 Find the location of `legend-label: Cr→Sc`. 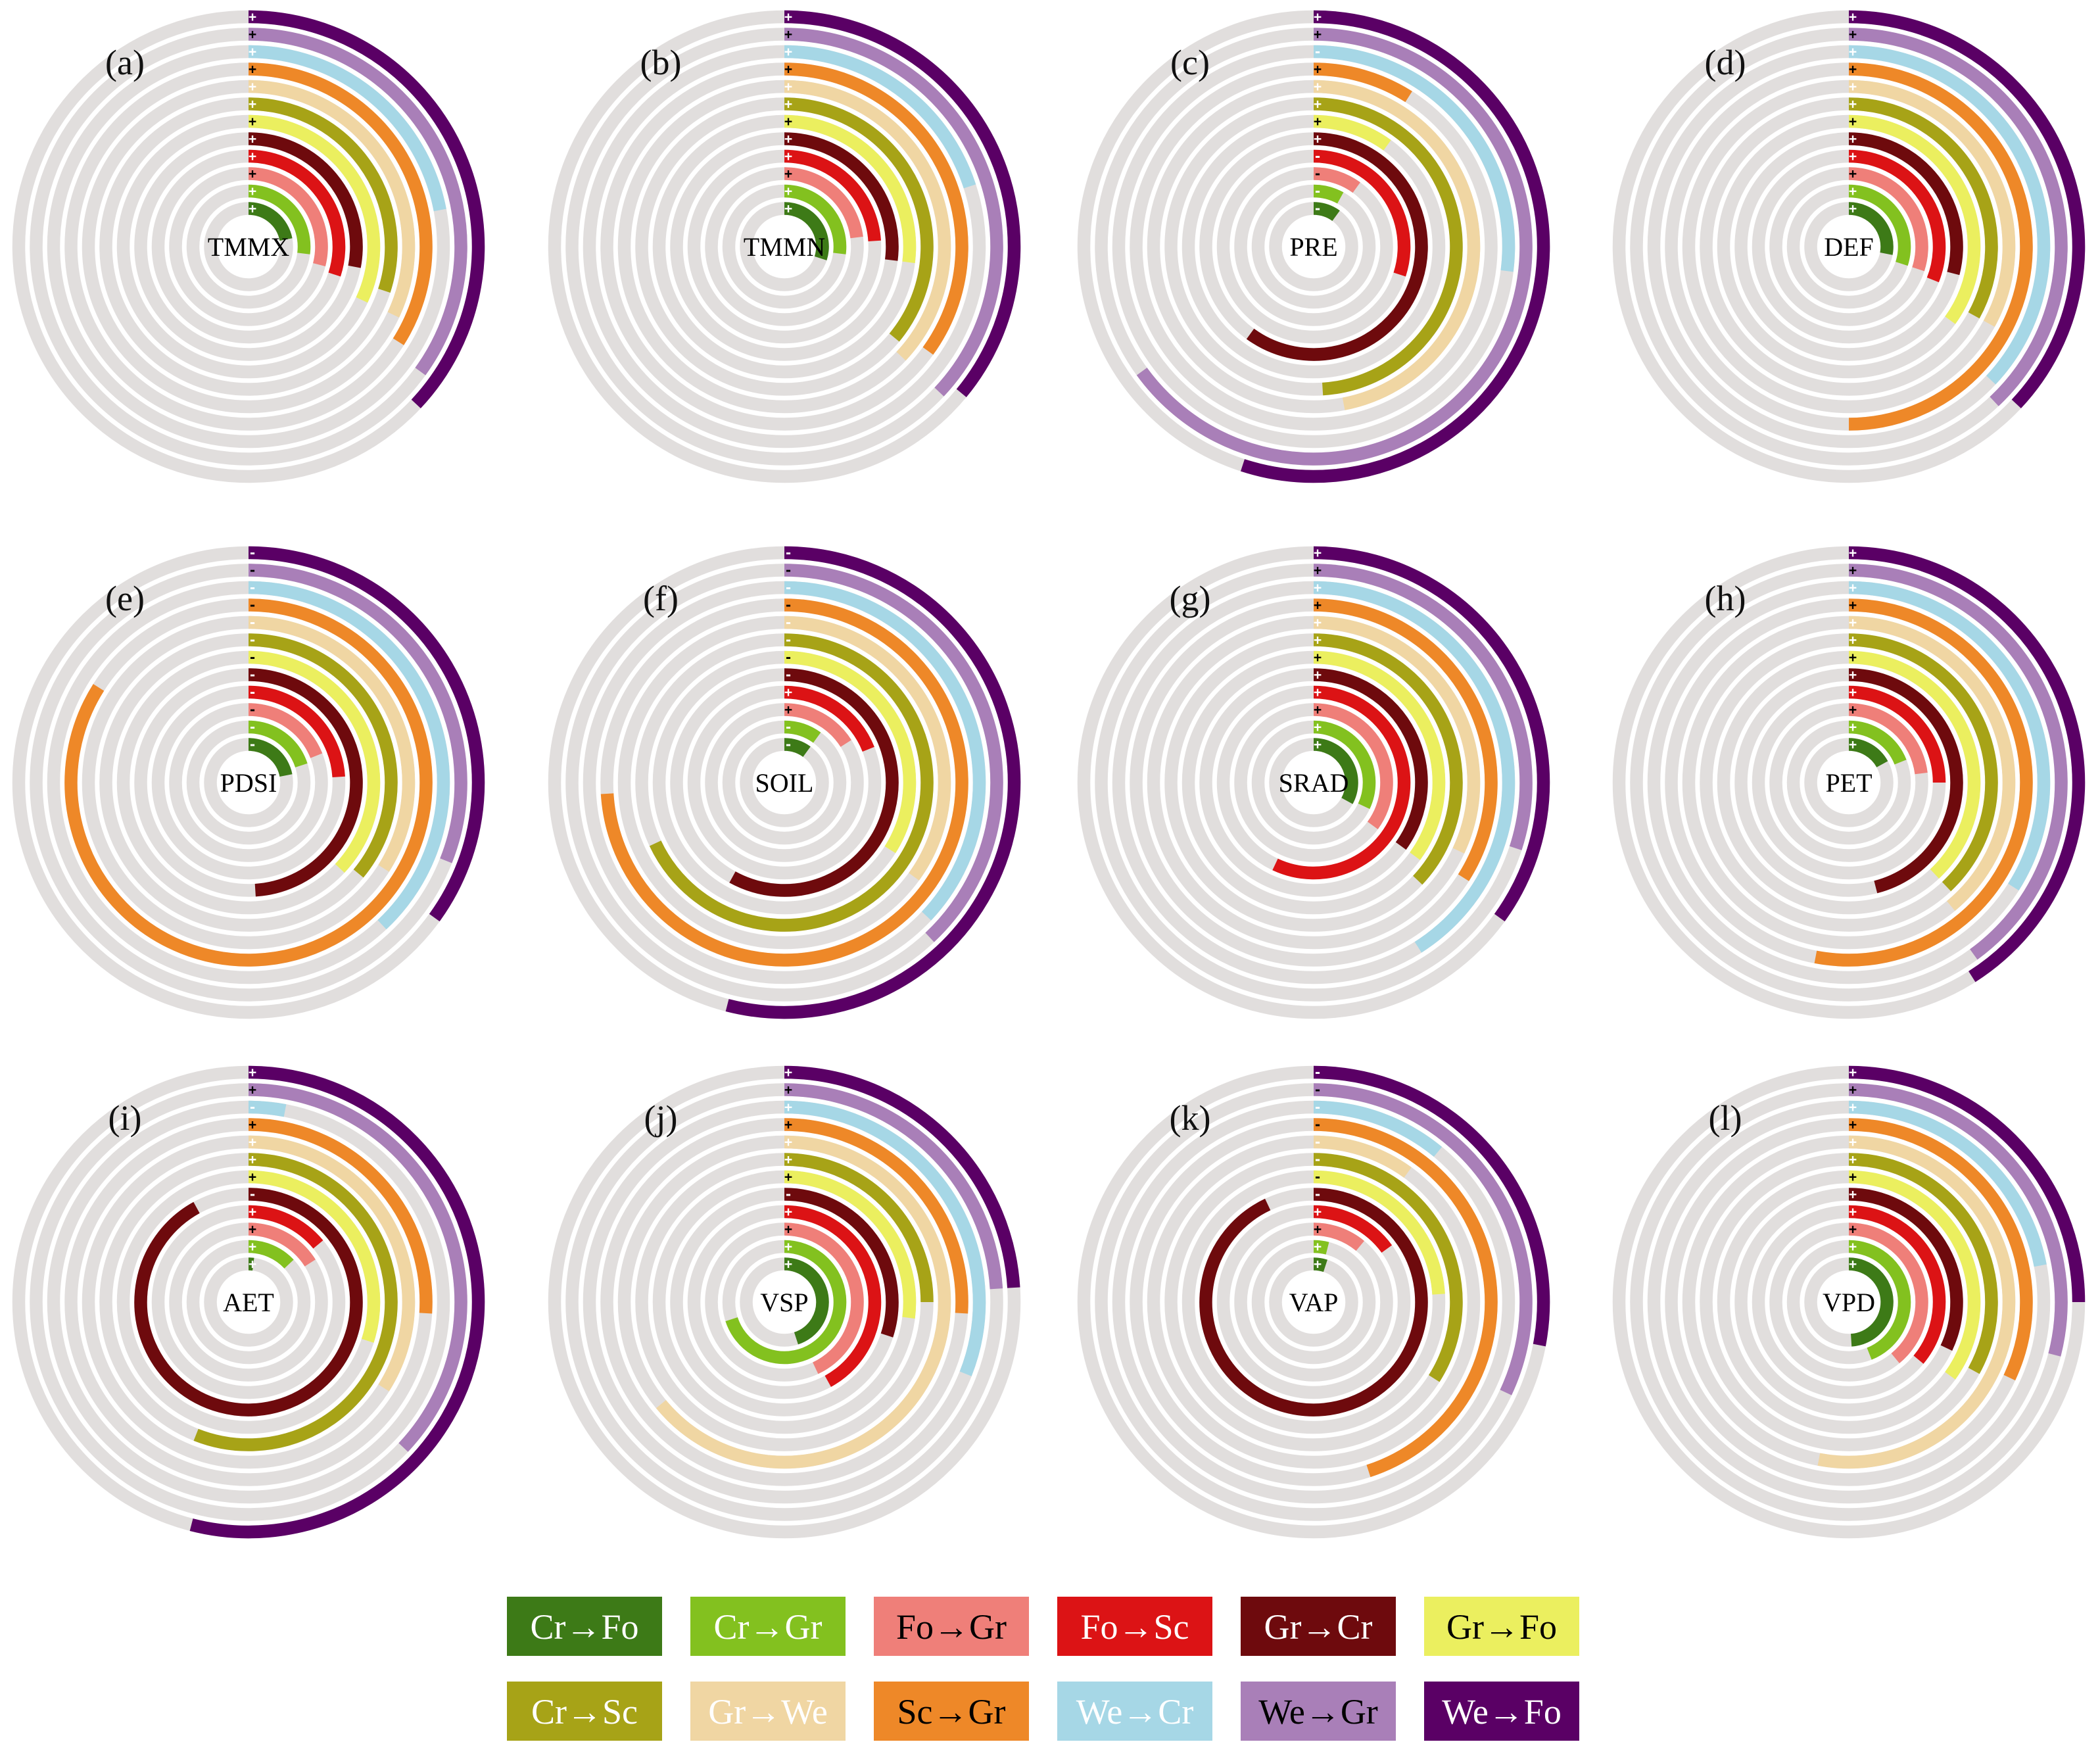

legend-label: Cr→Sc is located at coordinates (585, 1712).